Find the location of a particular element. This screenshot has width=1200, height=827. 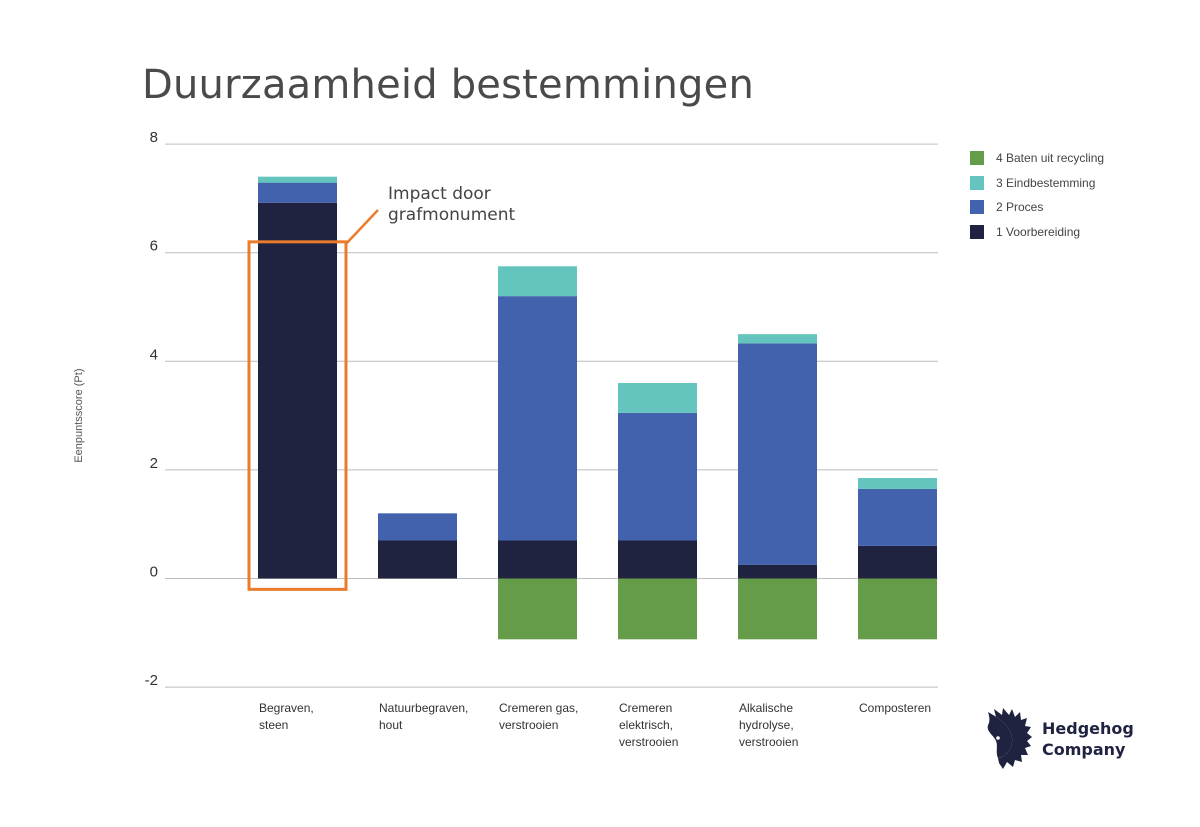

x-tick-label-line: elektrisch, is located at coordinates (646, 725).